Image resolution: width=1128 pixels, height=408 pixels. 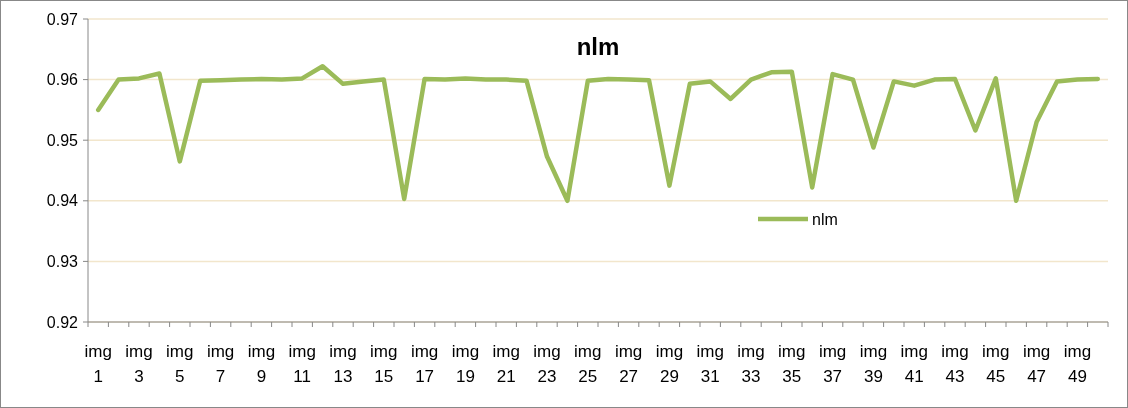 I want to click on x-tick-label: img 39, so click(x=873, y=364).